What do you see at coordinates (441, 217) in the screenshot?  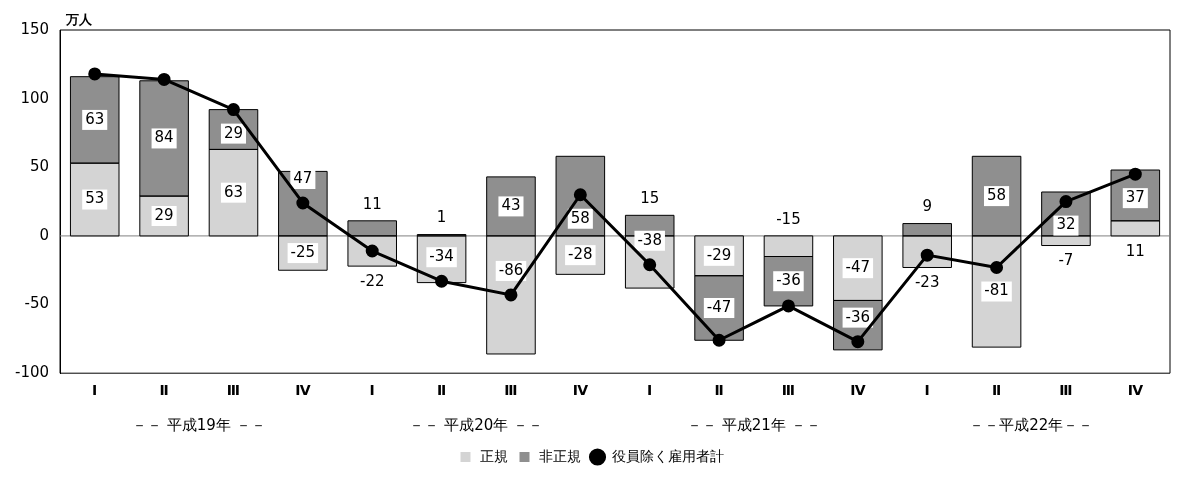 I see `data-label: 1` at bounding box center [441, 217].